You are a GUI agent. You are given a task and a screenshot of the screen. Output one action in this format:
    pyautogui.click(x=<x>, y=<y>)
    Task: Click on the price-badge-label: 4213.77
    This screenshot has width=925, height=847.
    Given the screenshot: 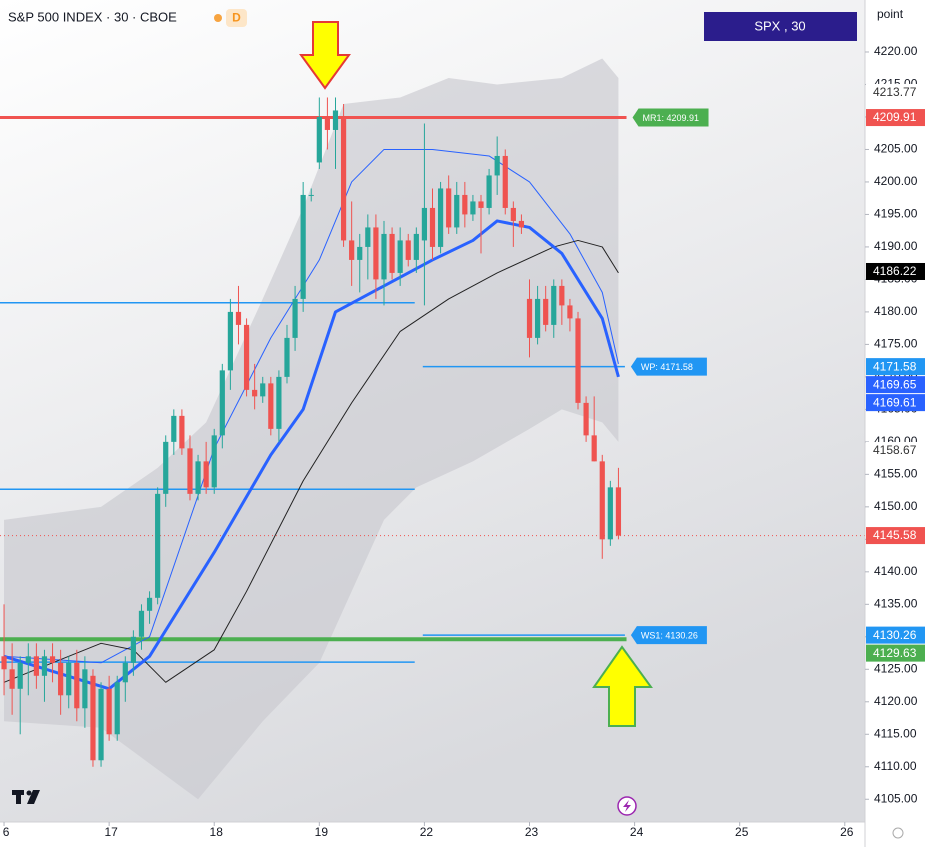 What is the action you would take?
    pyautogui.click(x=895, y=92)
    